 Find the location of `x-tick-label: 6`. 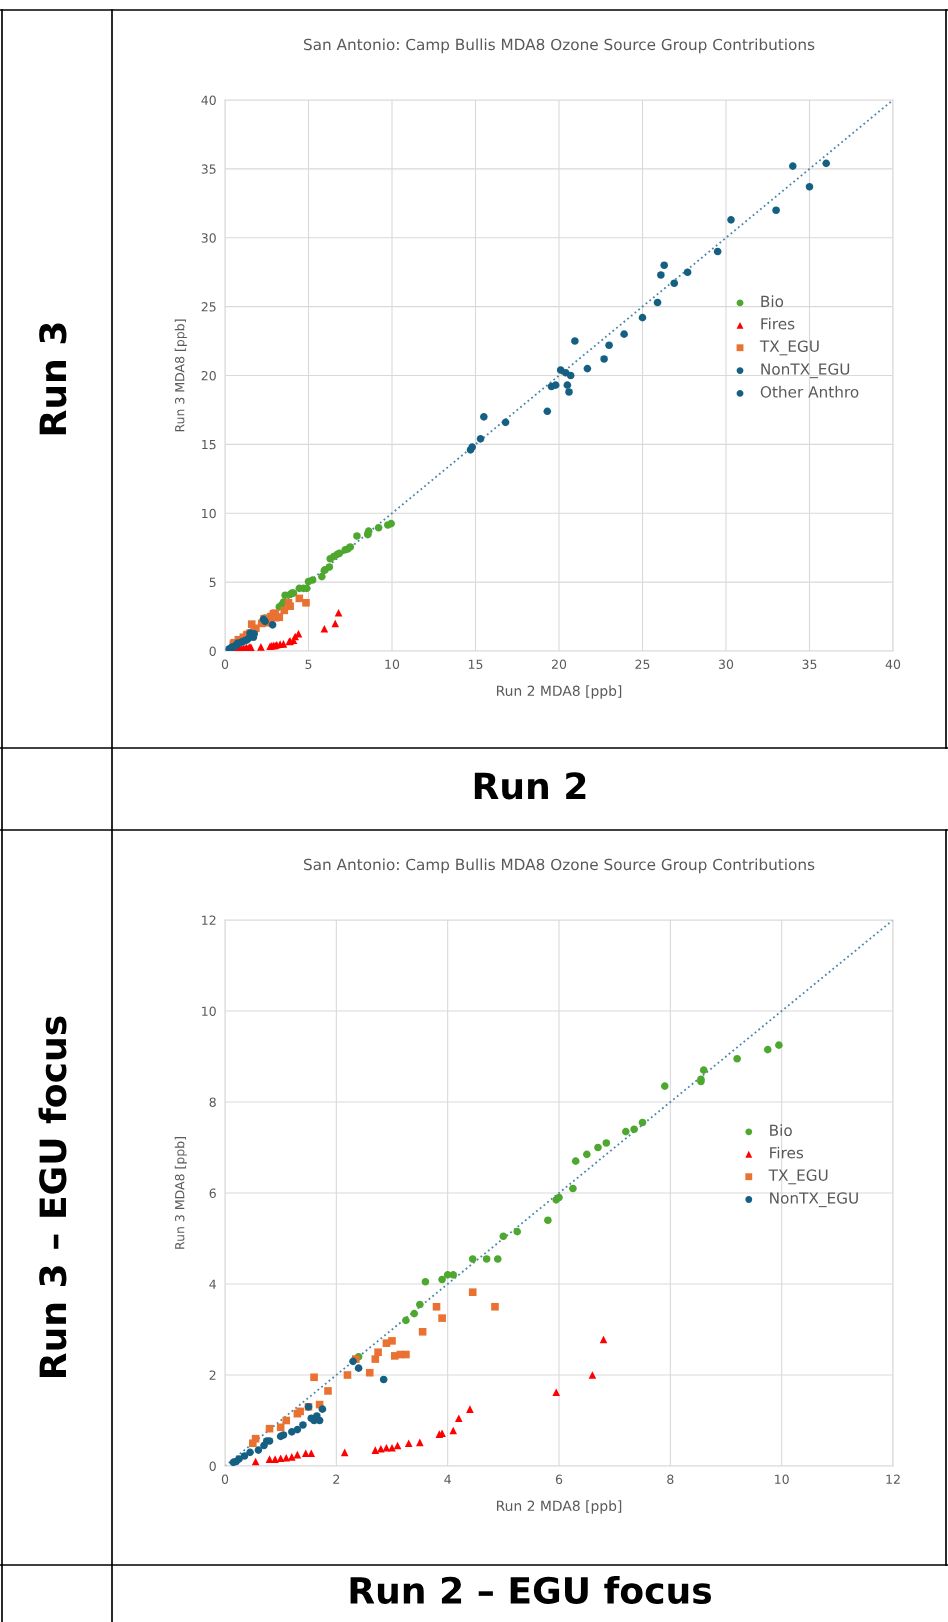

x-tick-label: 6 is located at coordinates (559, 1479).